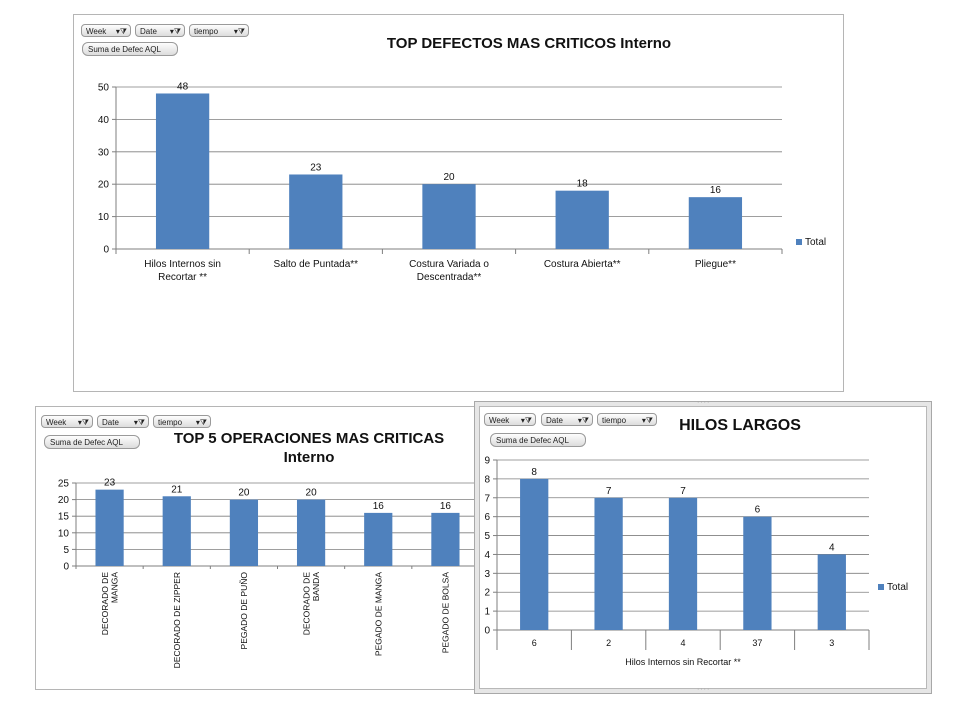  I want to click on x-category-label: Descentrada**, so click(449, 277).